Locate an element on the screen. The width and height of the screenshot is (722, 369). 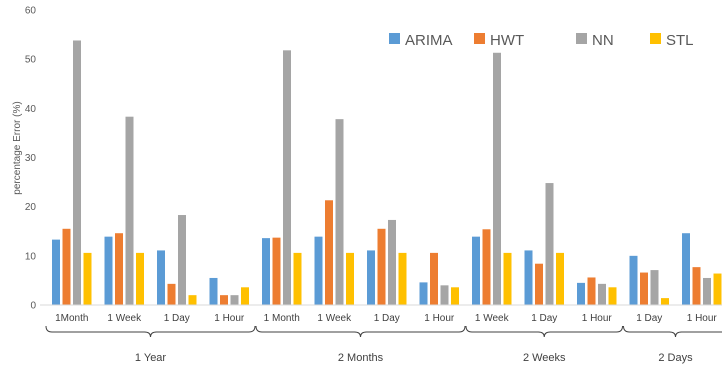
legend-swatch-nn is located at coordinates (581, 38).